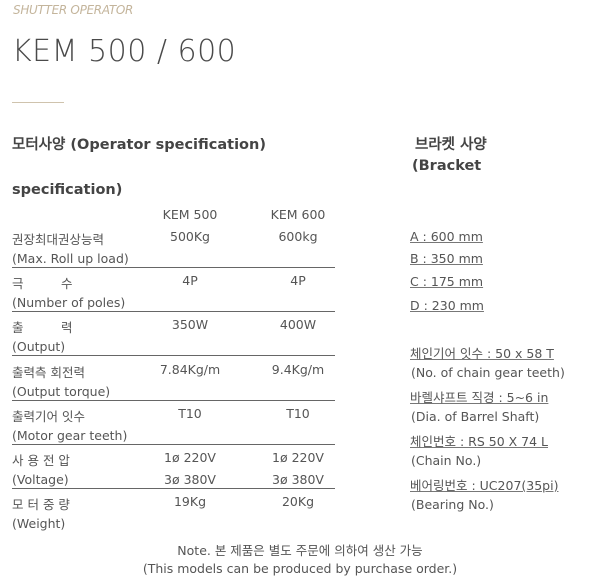 The image size is (600, 586). Describe the element at coordinates (298, 502) in the screenshot. I see `kem600-value: 20Kg` at that location.